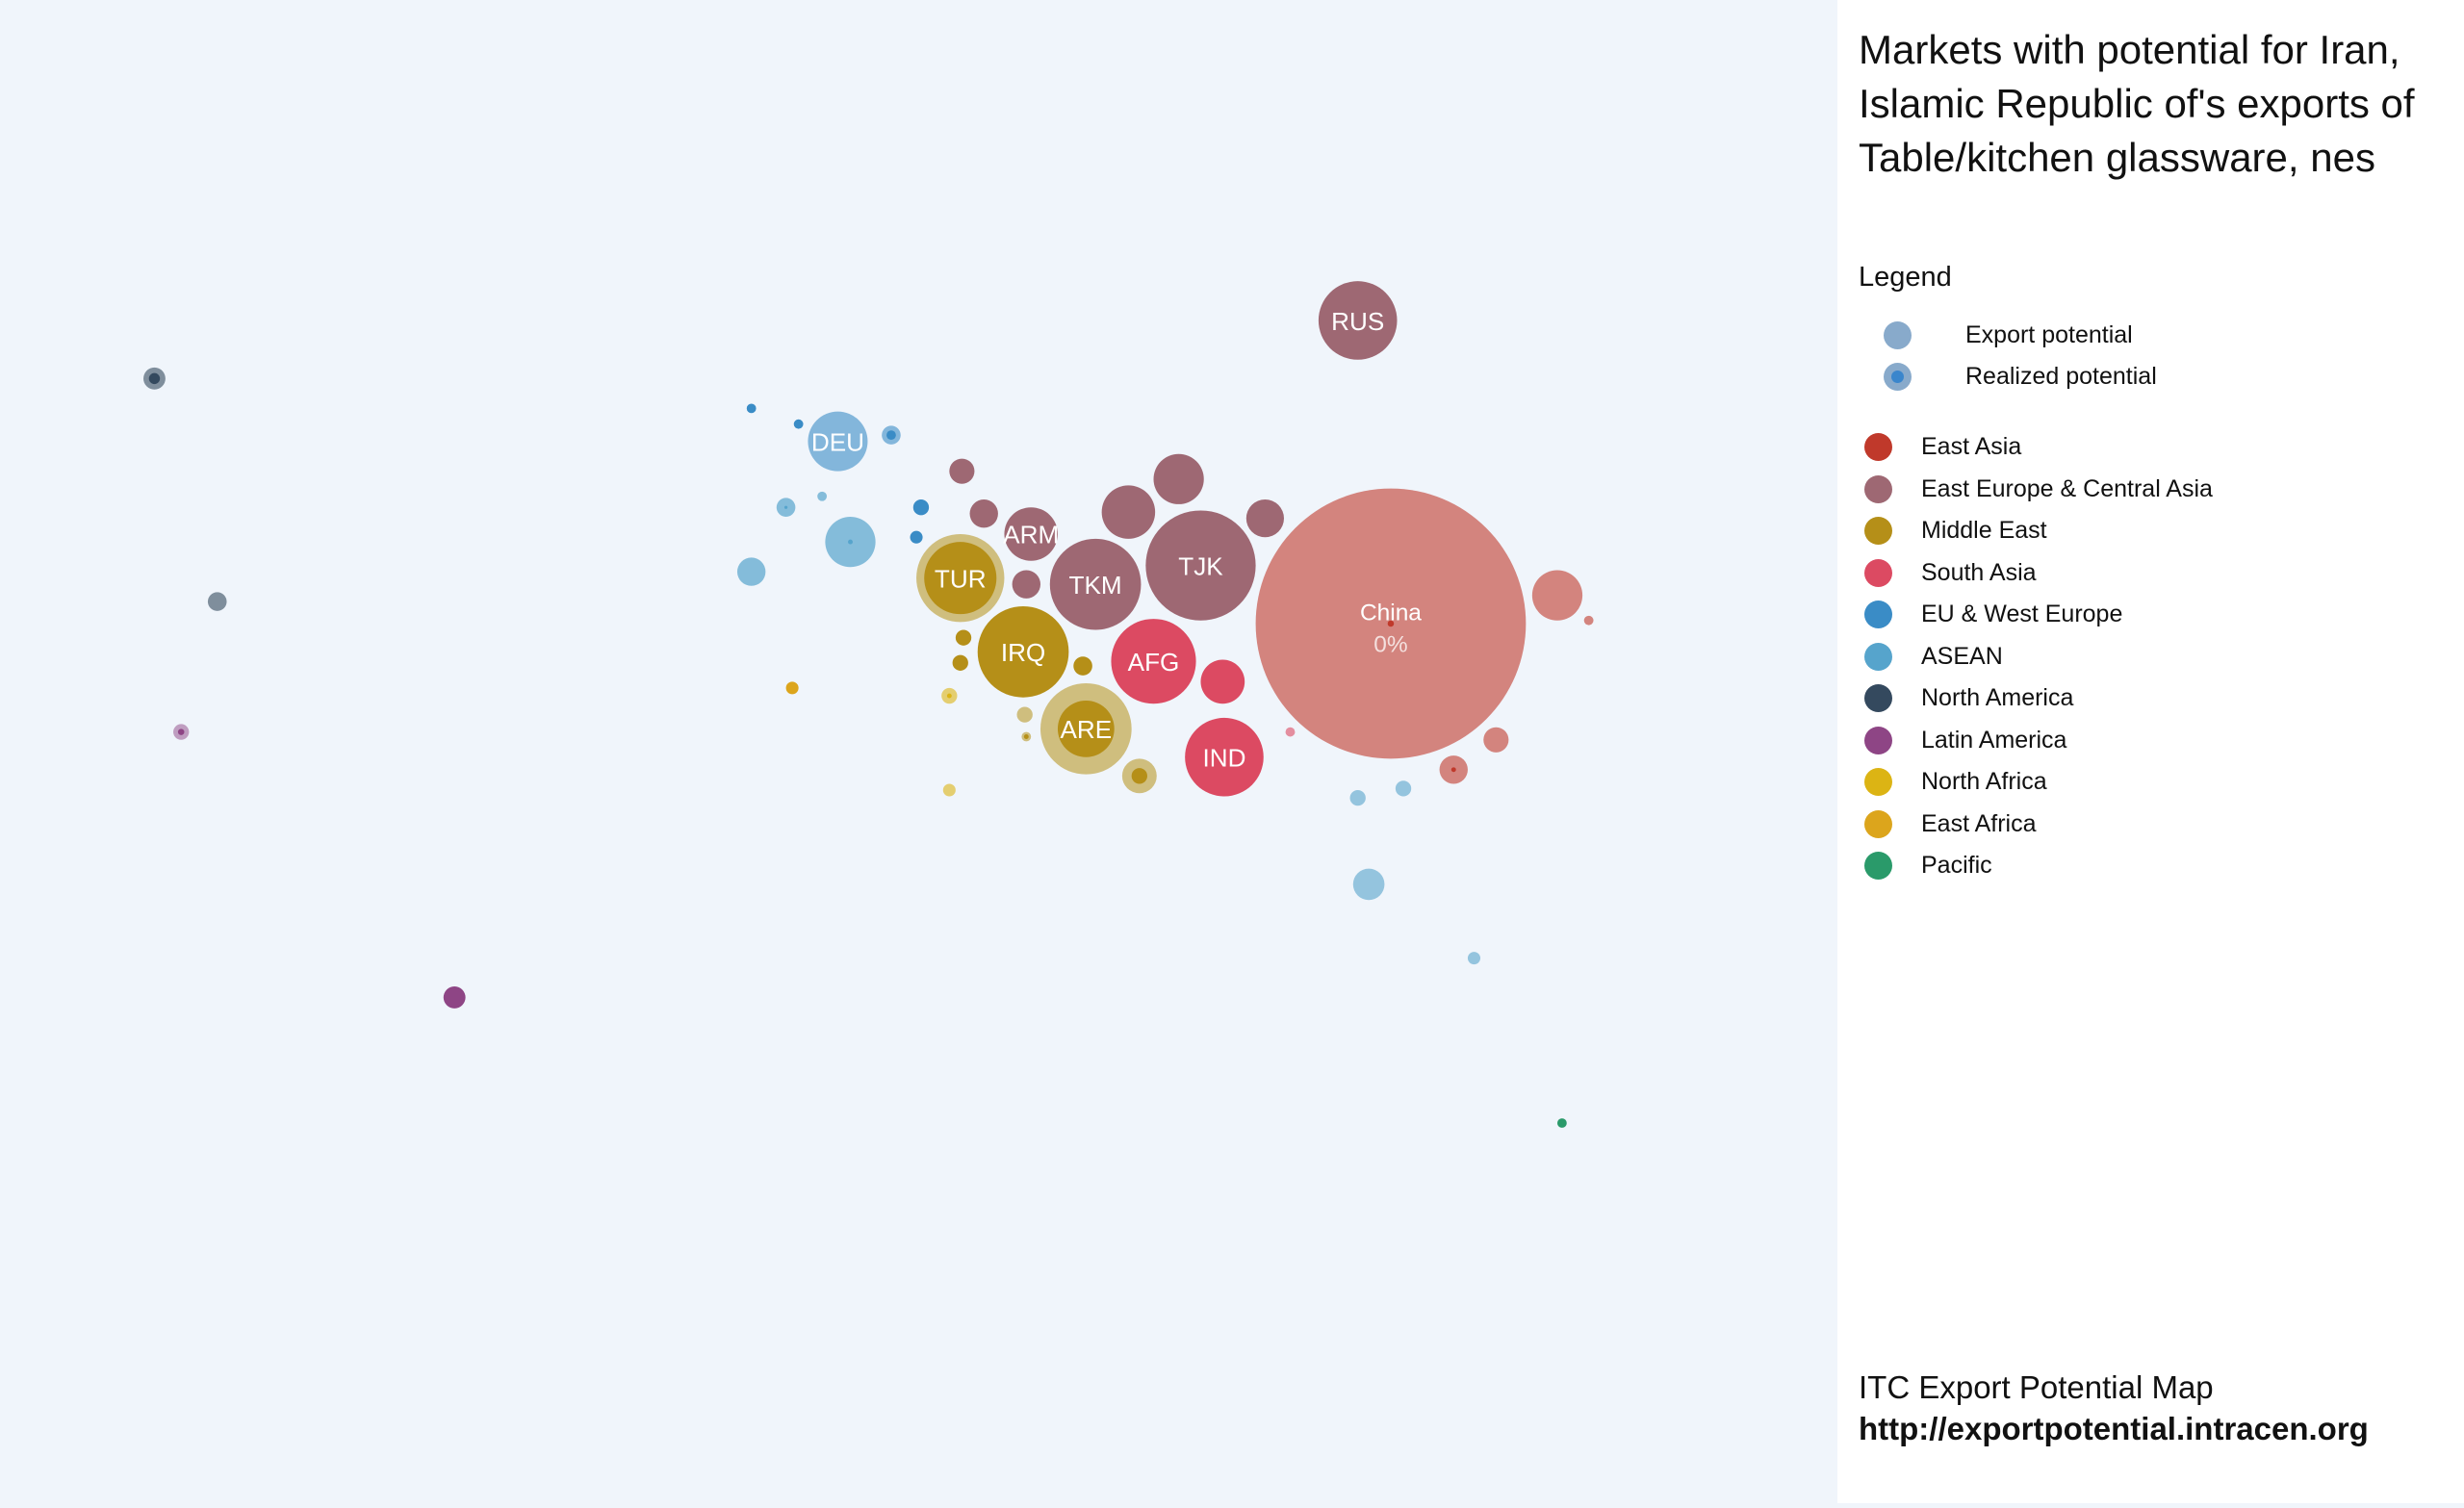  I want to click on market-label: DEU, so click(837, 441).